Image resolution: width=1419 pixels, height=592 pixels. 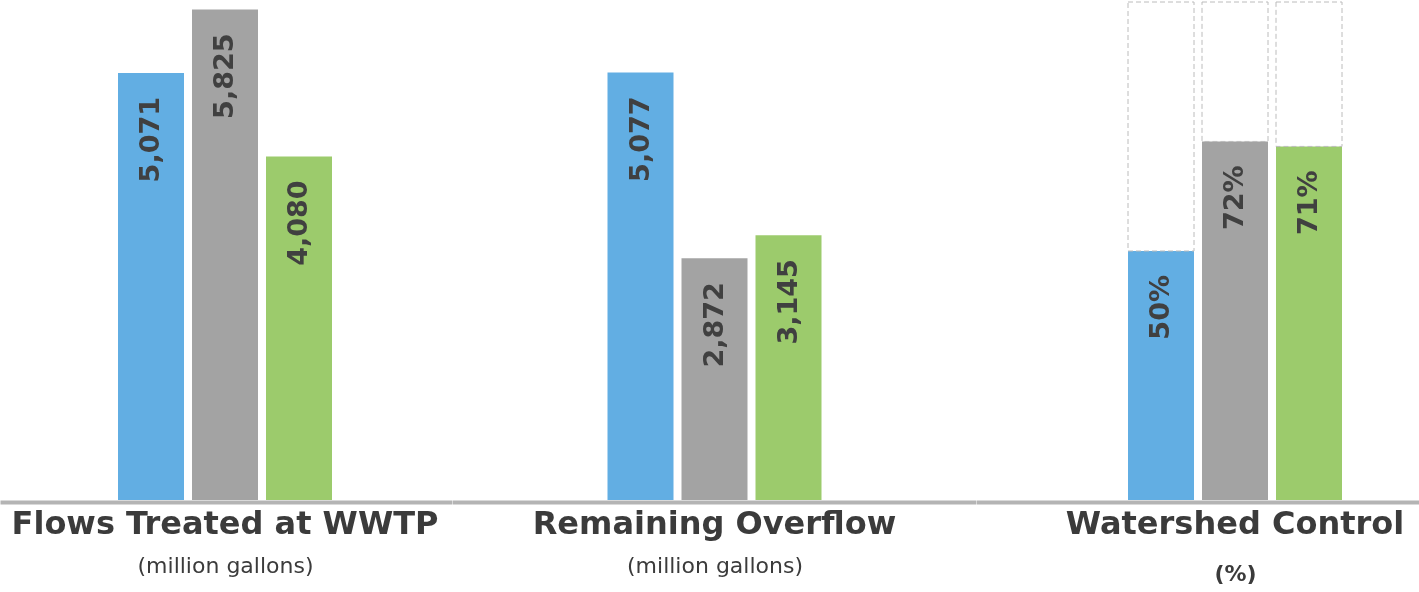 What do you see at coordinates (713, 325) in the screenshot?
I see `data-label: 2,872` at bounding box center [713, 325].